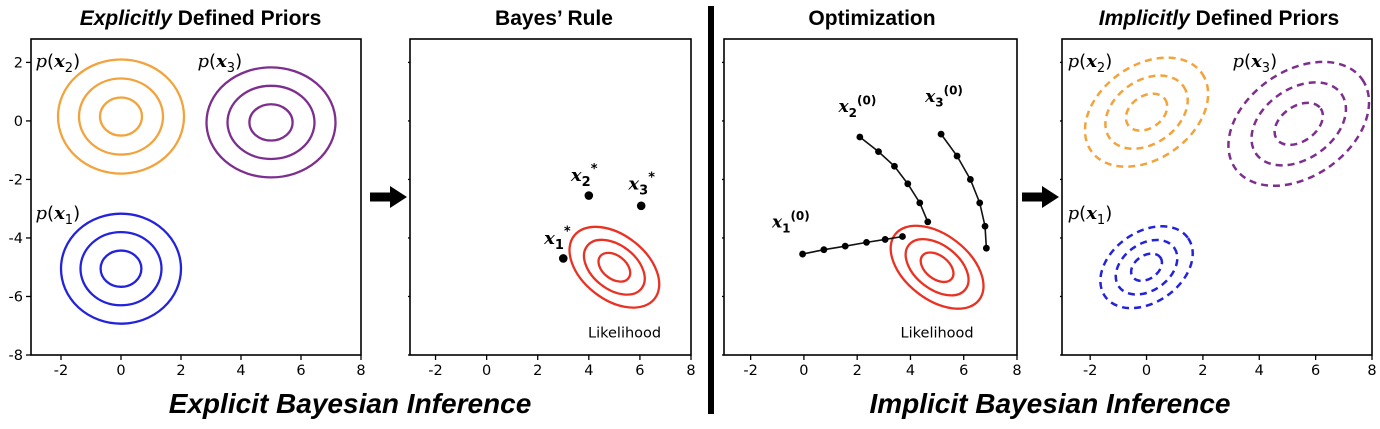 The height and width of the screenshot is (429, 1380). I want to click on map-estimate-point: x3*, so click(641, 191).